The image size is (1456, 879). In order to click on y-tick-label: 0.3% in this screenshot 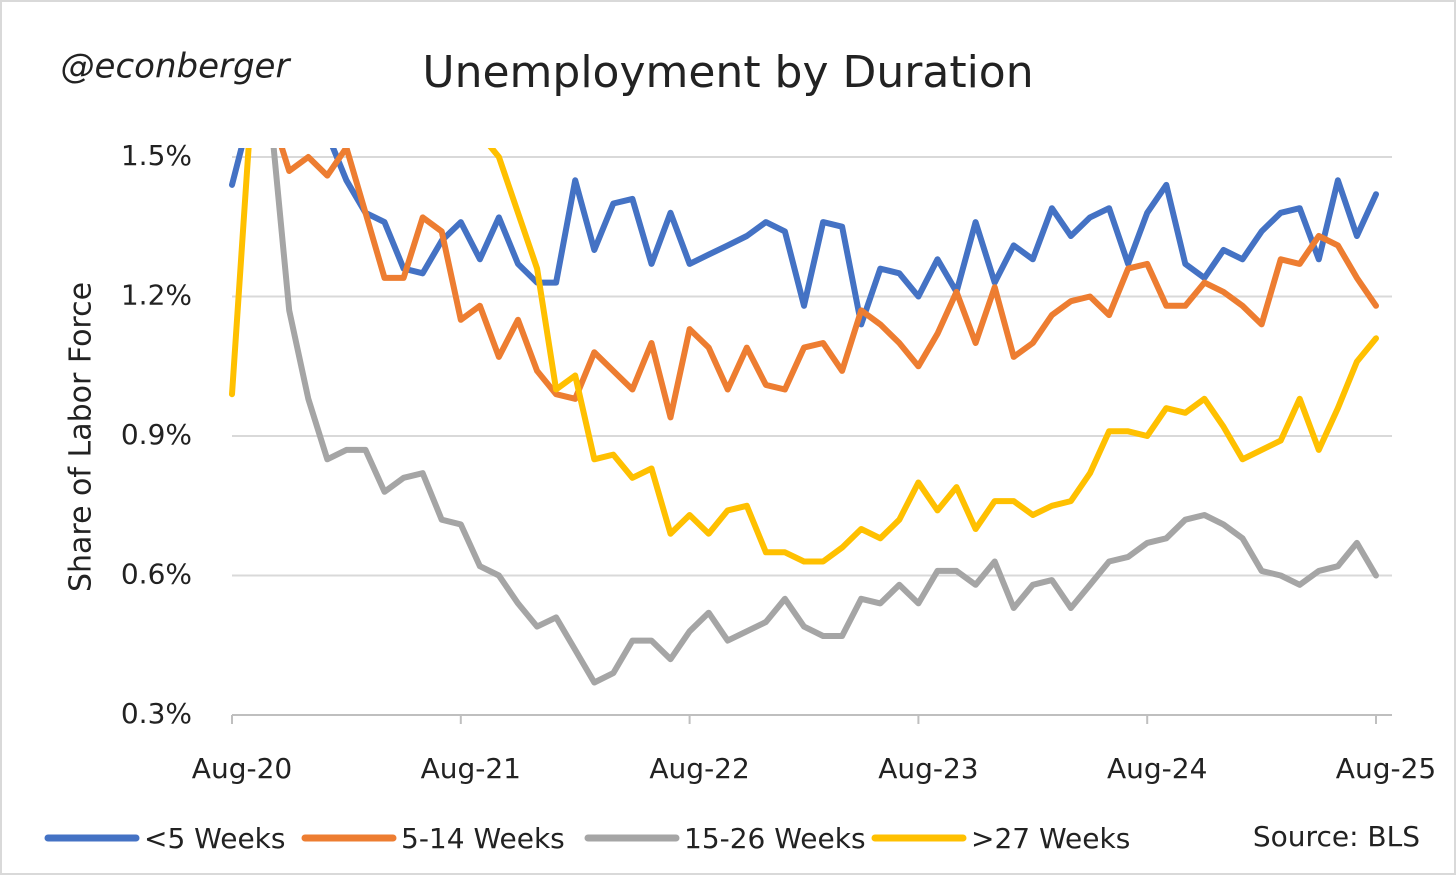, I will do `click(156, 713)`.